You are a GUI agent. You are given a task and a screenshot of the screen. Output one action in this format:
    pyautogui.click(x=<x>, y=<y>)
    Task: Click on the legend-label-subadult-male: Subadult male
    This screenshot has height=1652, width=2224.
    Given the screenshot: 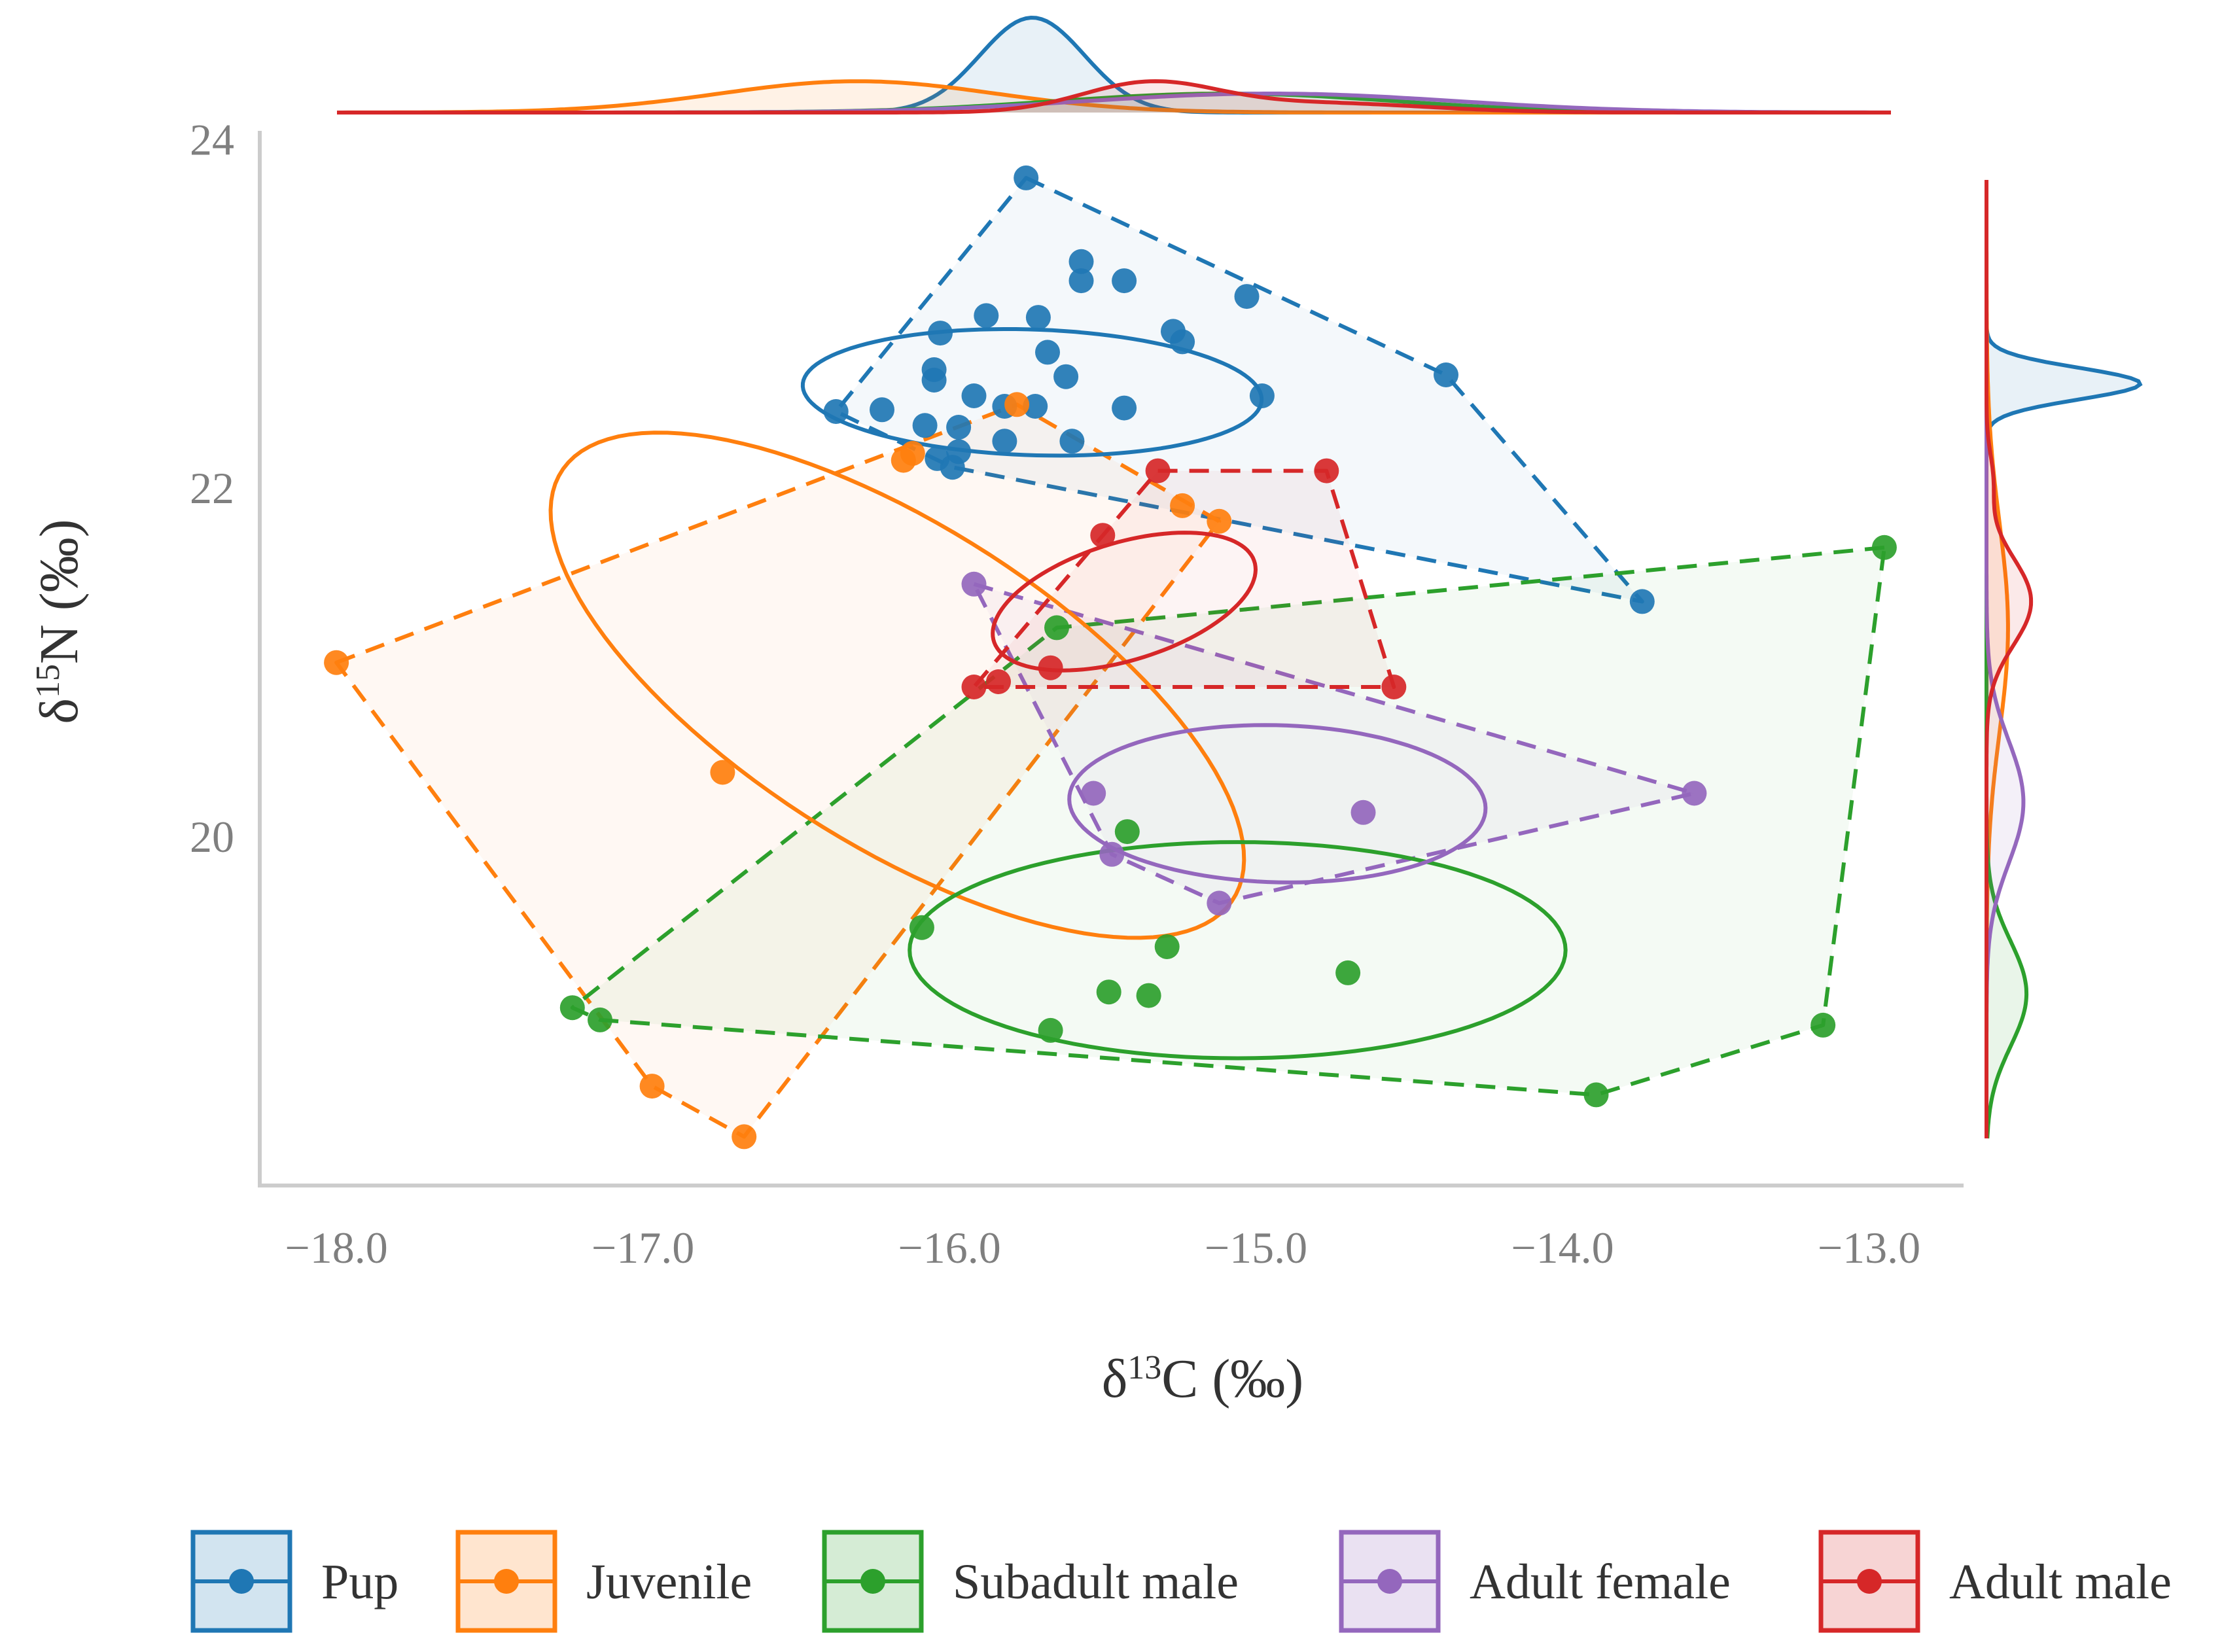 What is the action you would take?
    pyautogui.click(x=1096, y=1582)
    